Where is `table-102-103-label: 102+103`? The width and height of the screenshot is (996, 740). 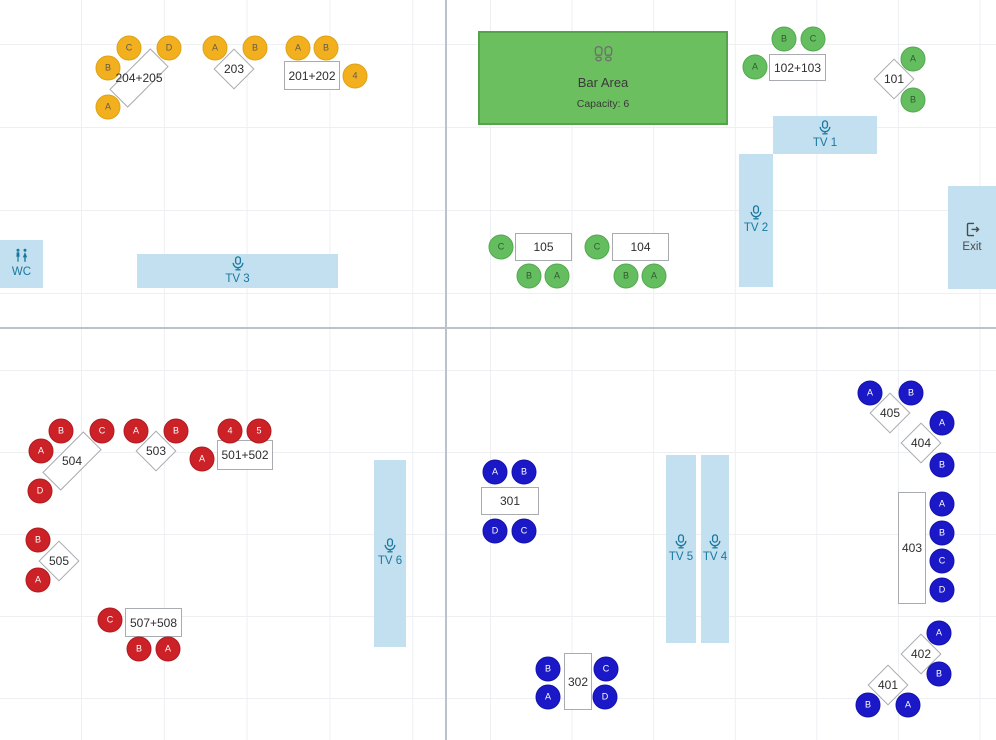 table-102-103-label: 102+103 is located at coordinates (797, 67).